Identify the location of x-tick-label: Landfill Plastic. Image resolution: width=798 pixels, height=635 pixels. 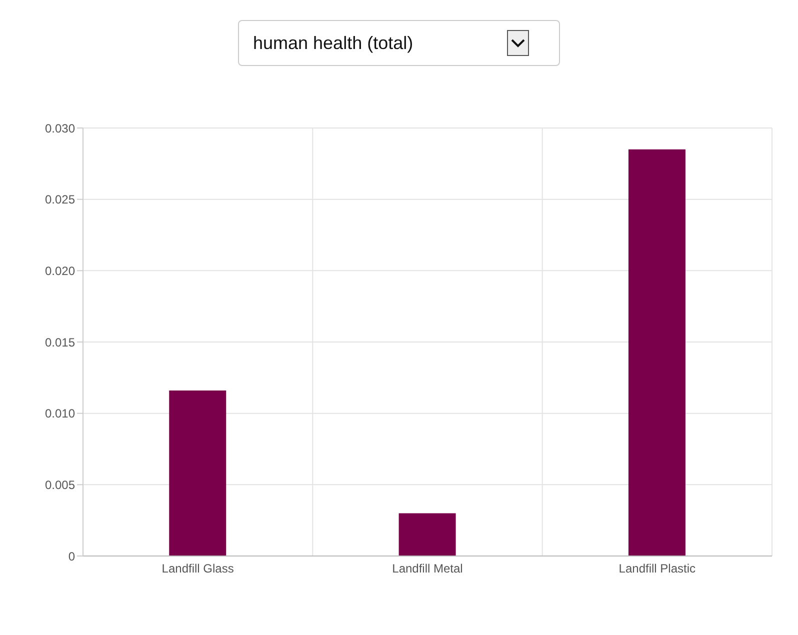
(657, 569).